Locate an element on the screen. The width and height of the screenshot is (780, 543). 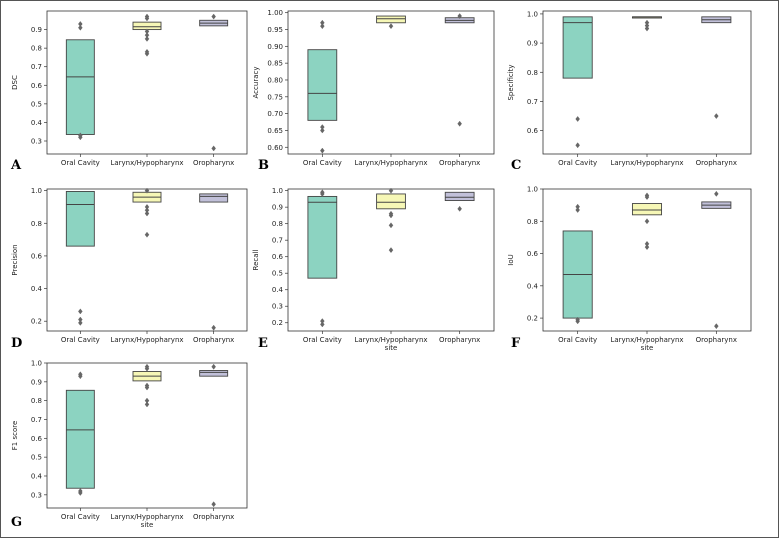
panel-letter: D is located at coordinates (16, 343).